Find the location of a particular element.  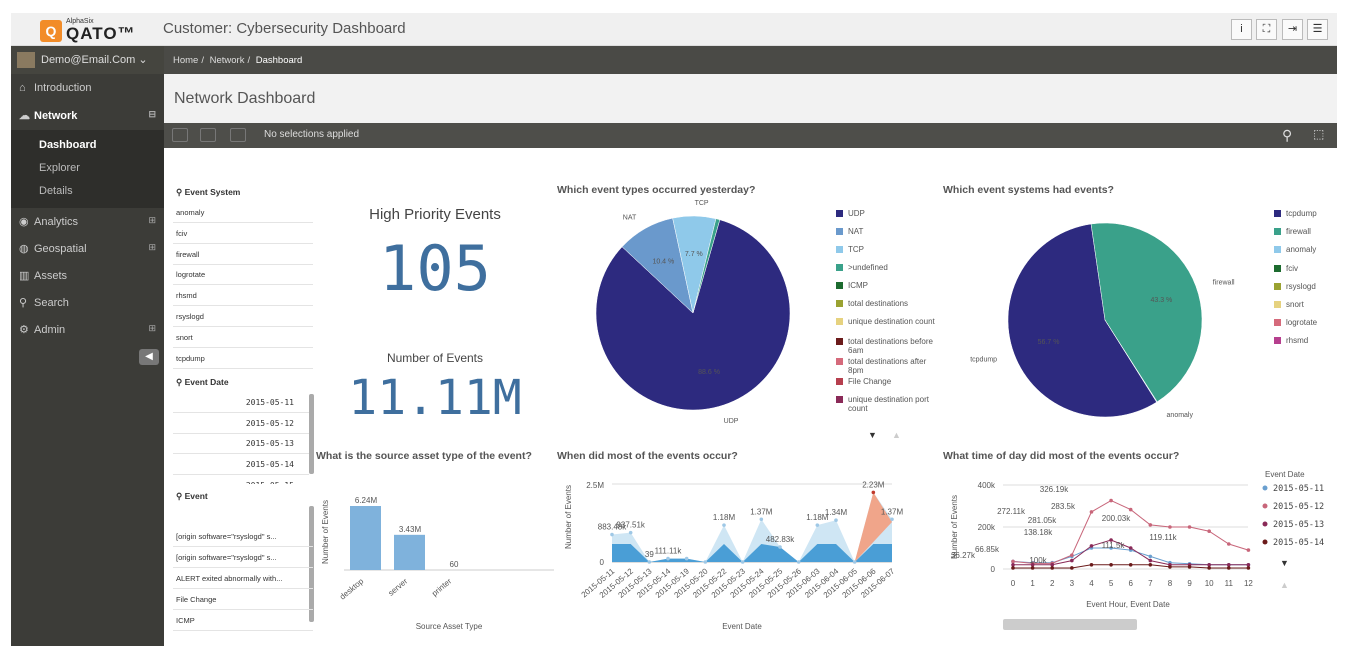

list-item: tcpdump is located at coordinates (243, 358).